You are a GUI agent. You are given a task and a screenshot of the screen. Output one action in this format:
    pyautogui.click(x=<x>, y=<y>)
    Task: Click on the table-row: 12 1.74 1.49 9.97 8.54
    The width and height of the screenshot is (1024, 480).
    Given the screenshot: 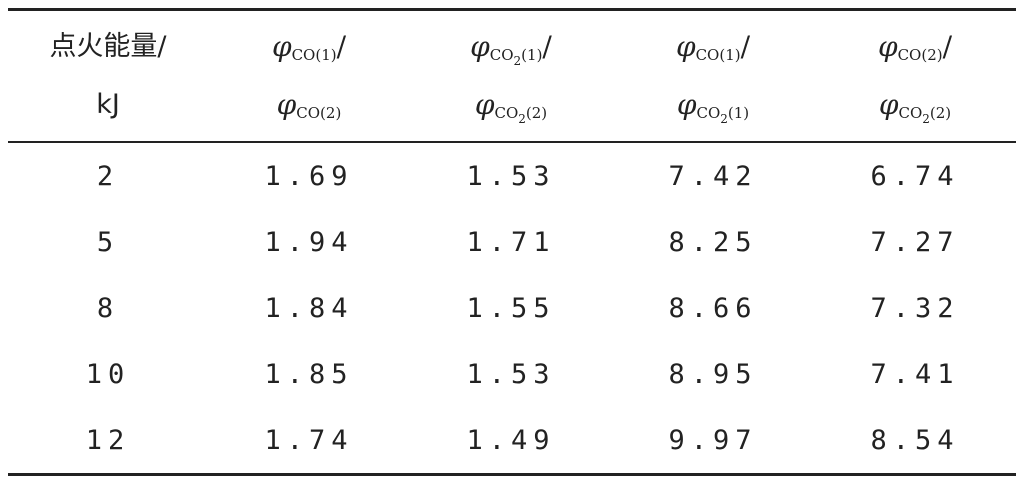 What is the action you would take?
    pyautogui.click(x=512, y=441)
    